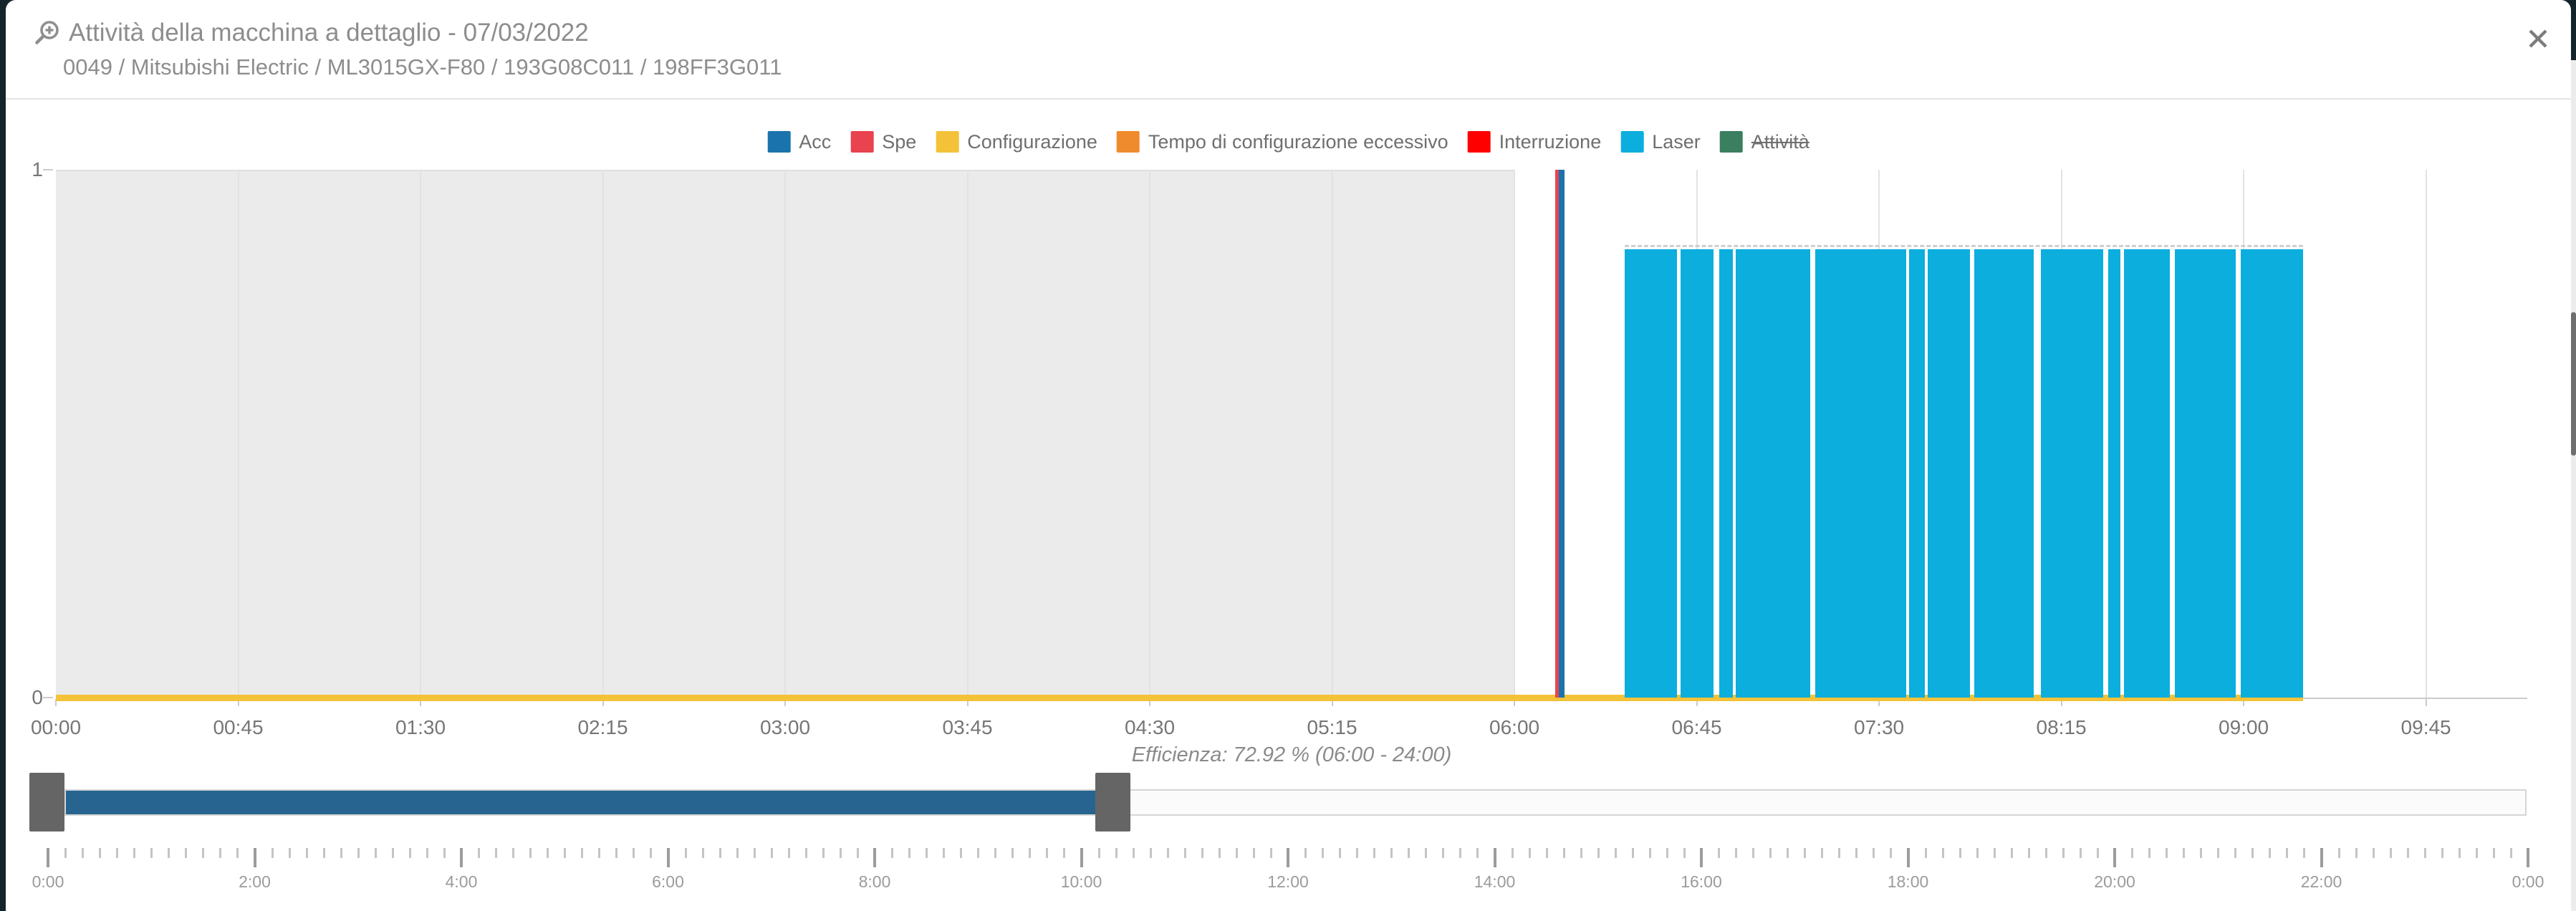  What do you see at coordinates (603, 727) in the screenshot?
I see `x-axis-label: 02:15` at bounding box center [603, 727].